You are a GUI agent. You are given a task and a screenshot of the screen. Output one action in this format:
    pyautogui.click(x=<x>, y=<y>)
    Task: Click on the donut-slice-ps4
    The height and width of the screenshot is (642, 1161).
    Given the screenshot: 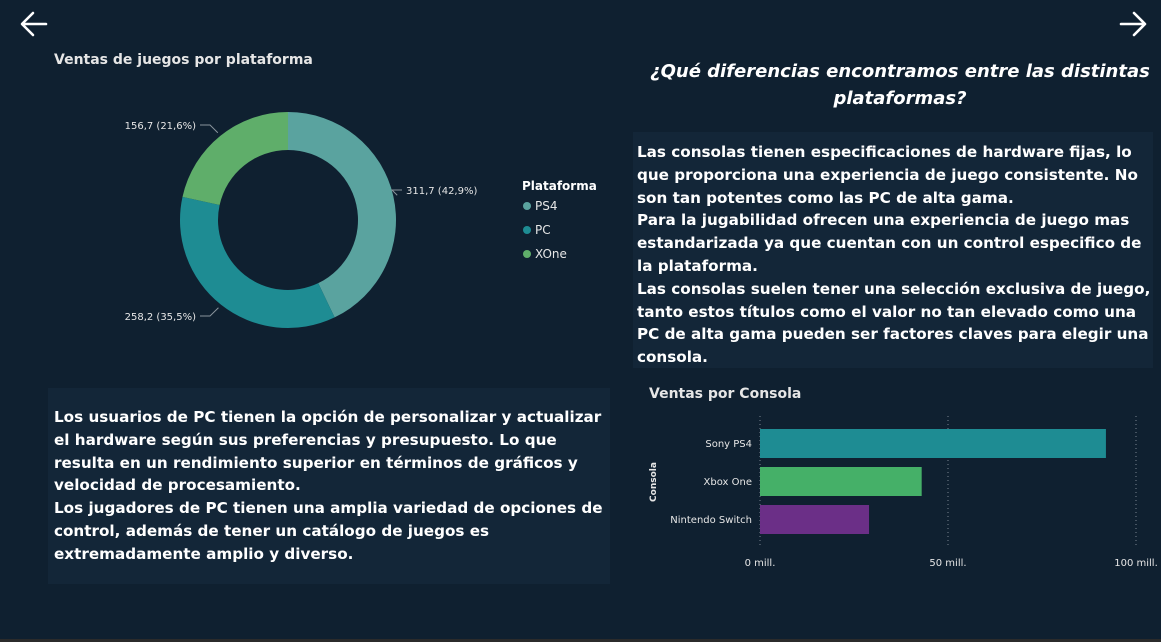 What is the action you would take?
    pyautogui.click(x=342, y=215)
    